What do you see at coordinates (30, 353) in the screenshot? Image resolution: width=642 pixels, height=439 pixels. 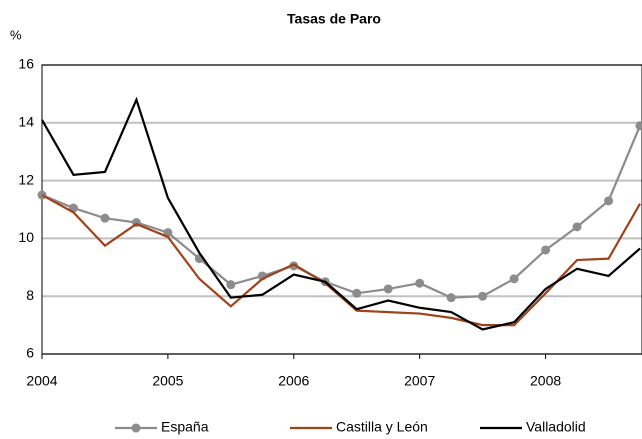 I see `y-tick-label: 6` at bounding box center [30, 353].